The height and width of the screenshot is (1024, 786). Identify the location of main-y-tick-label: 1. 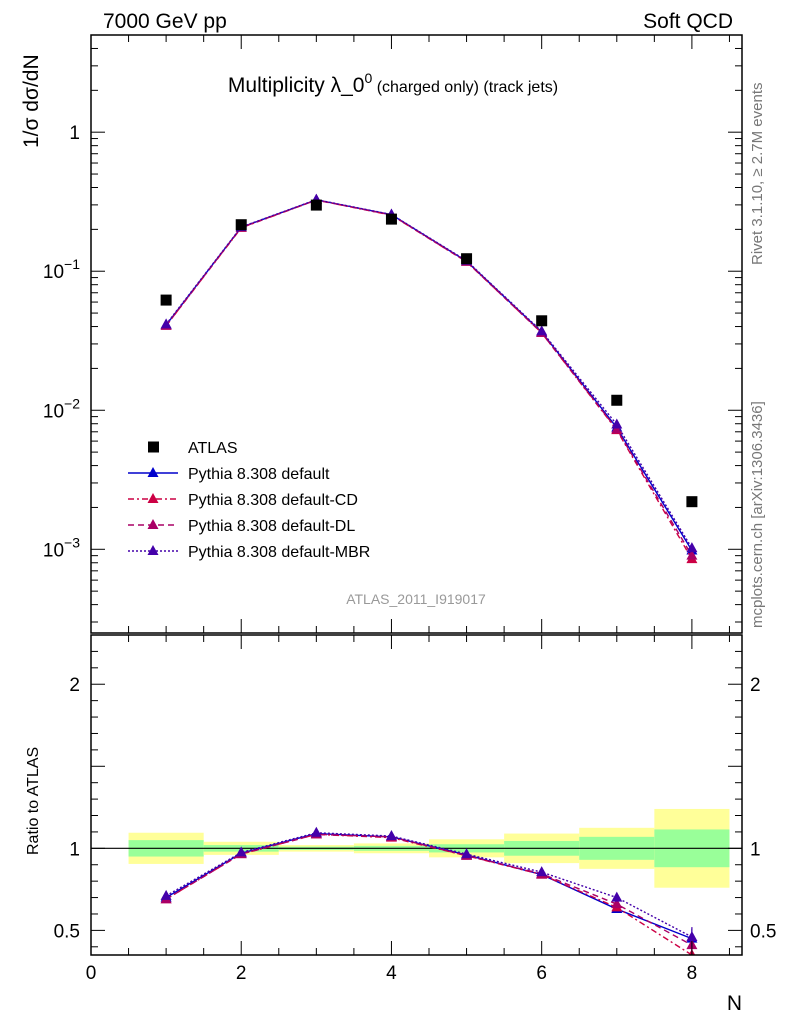
(74, 133).